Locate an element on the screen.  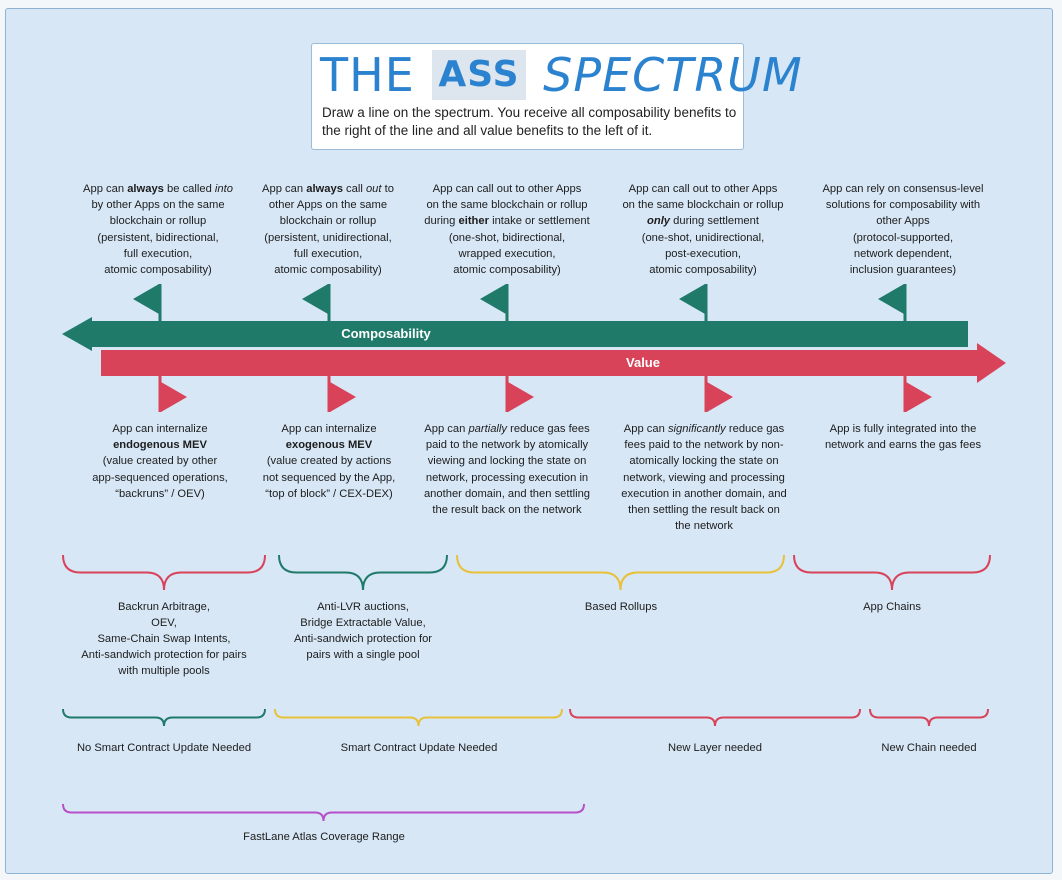
title-word-ass: ASS is located at coordinates (479, 75).